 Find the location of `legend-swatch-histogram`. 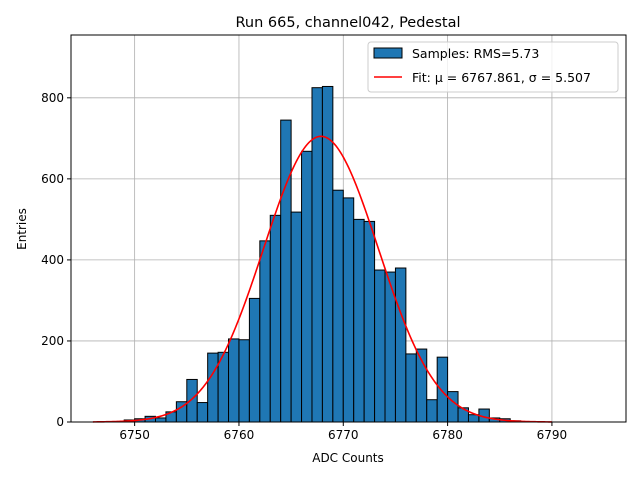

legend-swatch-histogram is located at coordinates (388, 53).